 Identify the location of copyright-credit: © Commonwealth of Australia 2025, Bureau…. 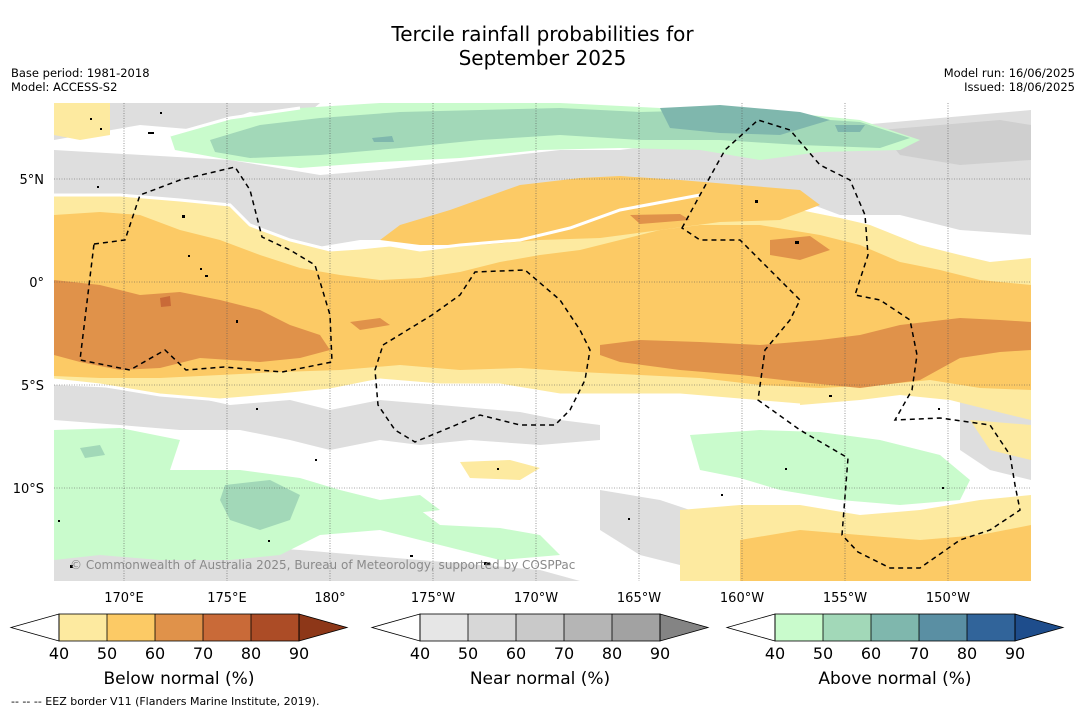
(323, 565).